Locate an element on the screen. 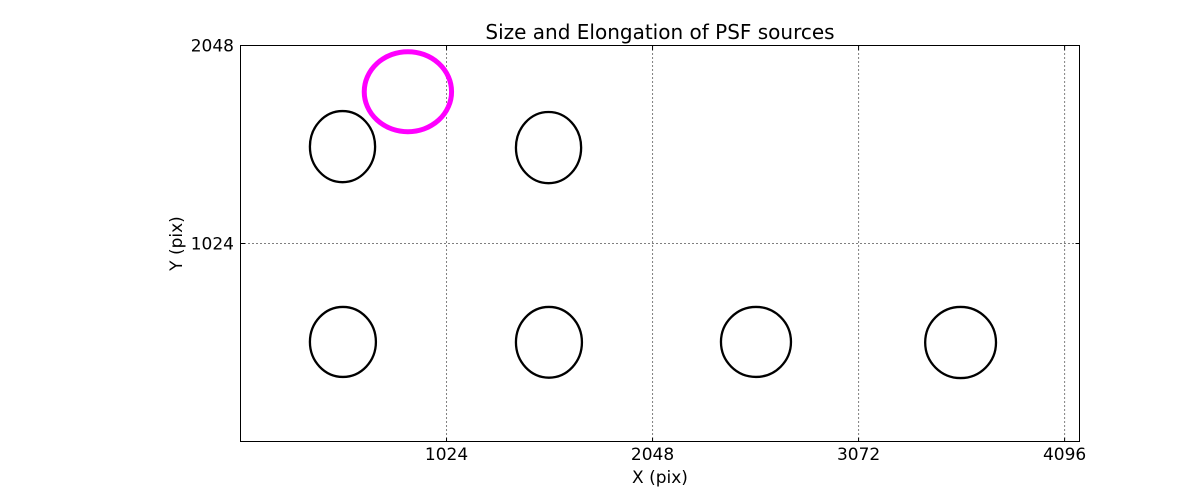 The width and height of the screenshot is (1200, 490). y-tick-label-2048: 2048 is located at coordinates (212, 47).